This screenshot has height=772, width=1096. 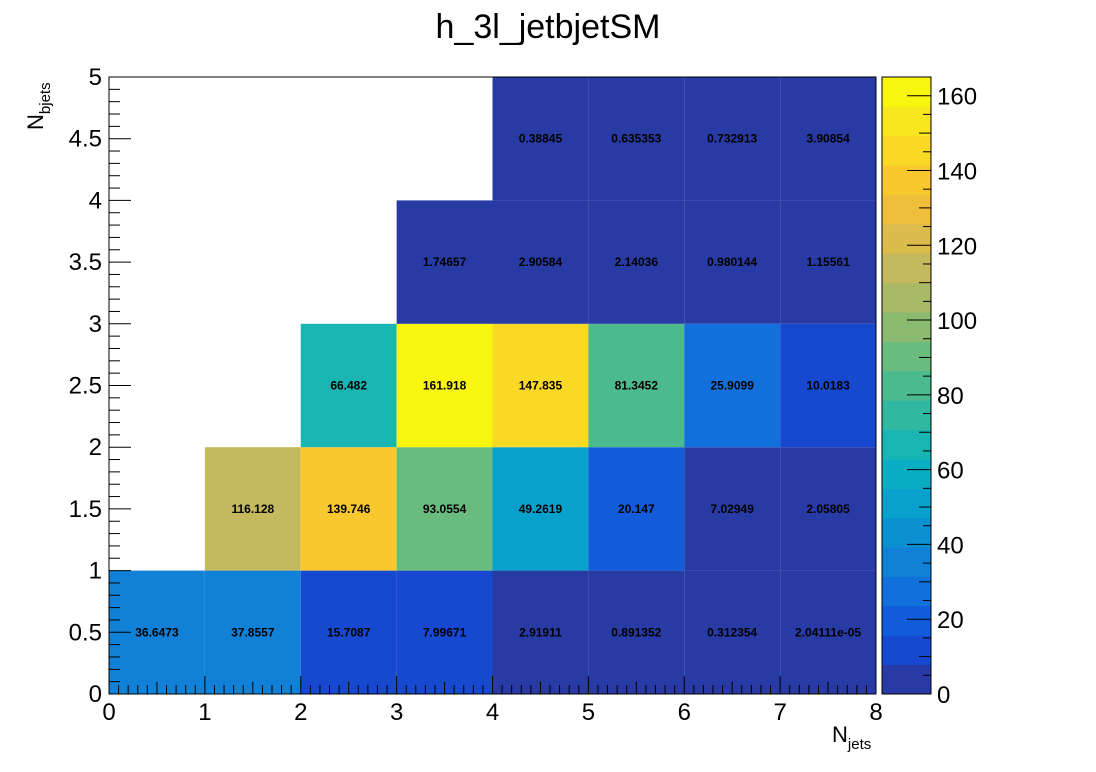 I want to click on y-tick-label: 1.5, so click(x=85, y=509).